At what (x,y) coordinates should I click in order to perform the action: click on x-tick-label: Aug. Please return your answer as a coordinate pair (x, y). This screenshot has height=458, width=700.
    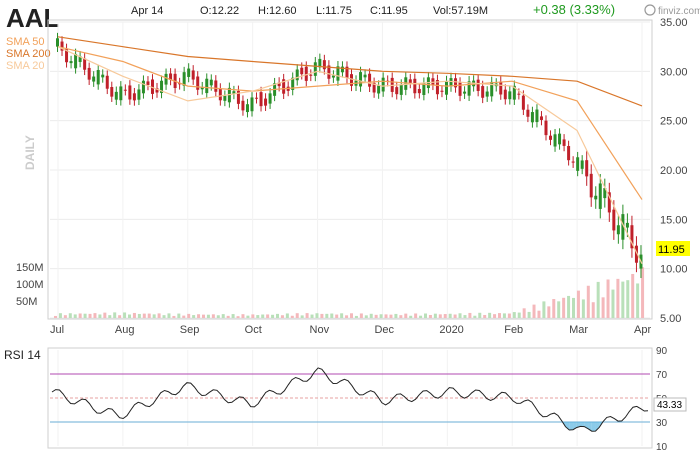
    Looking at the image, I should click on (125, 330).